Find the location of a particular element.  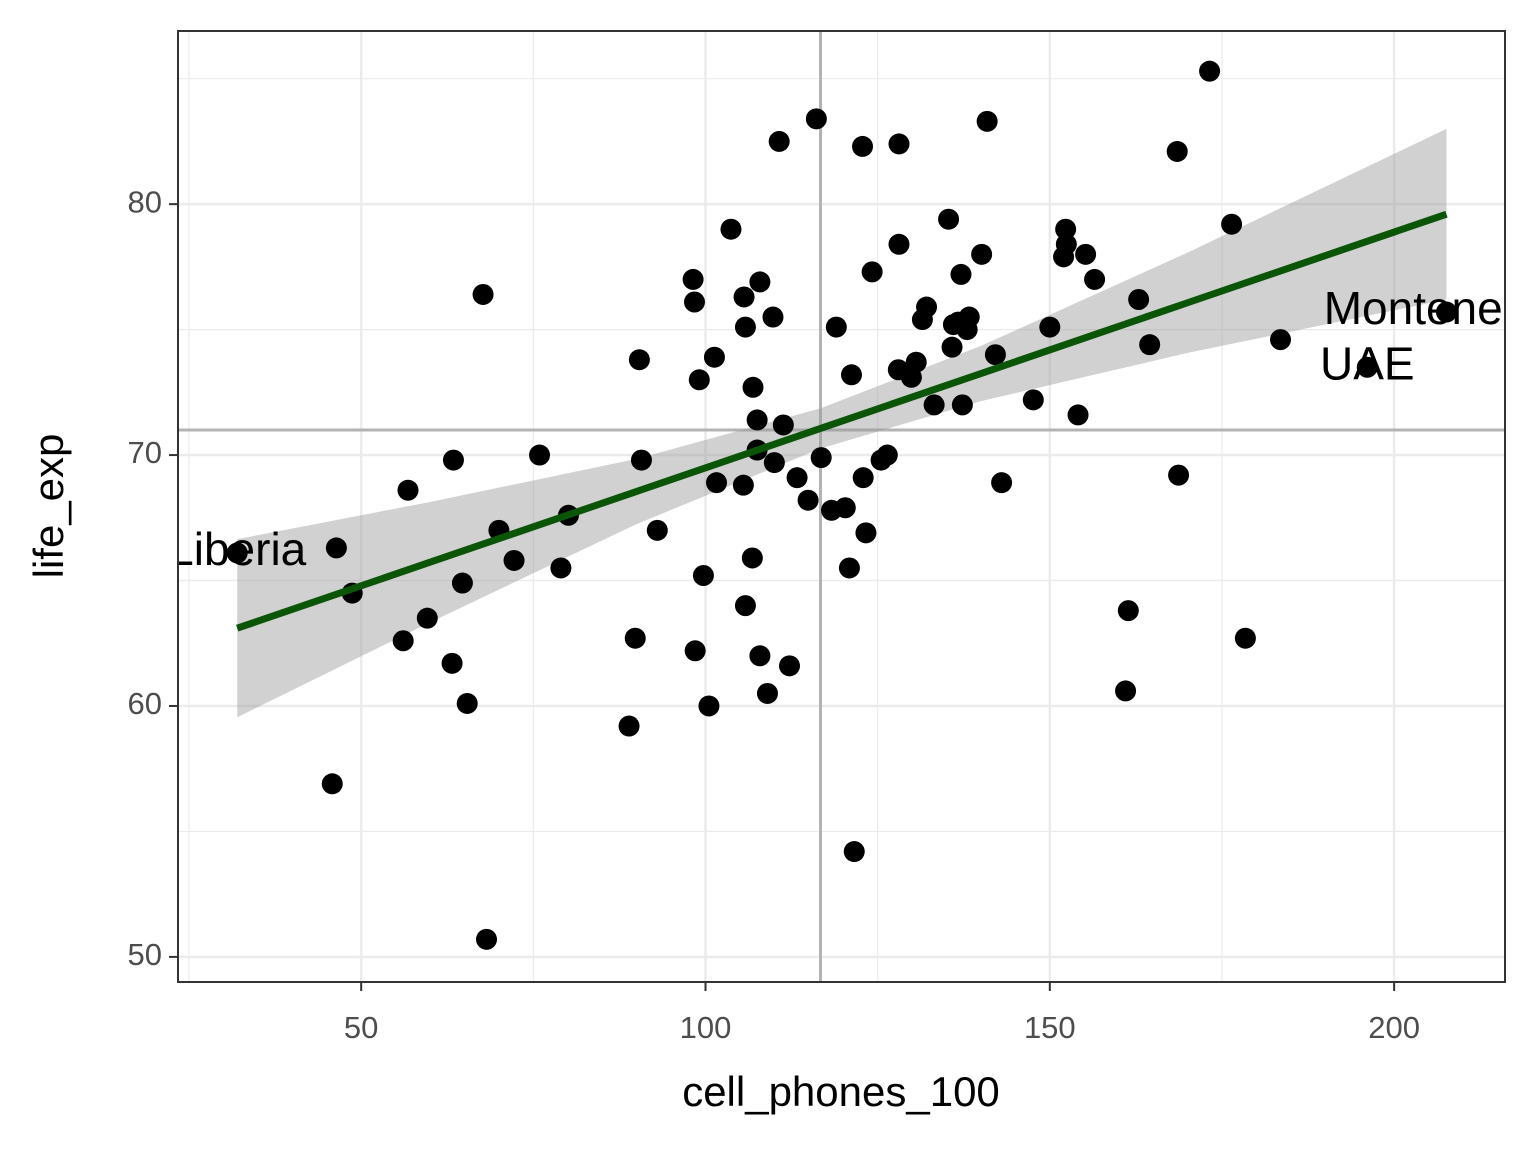

annotation: Liberia is located at coordinates (237, 549).